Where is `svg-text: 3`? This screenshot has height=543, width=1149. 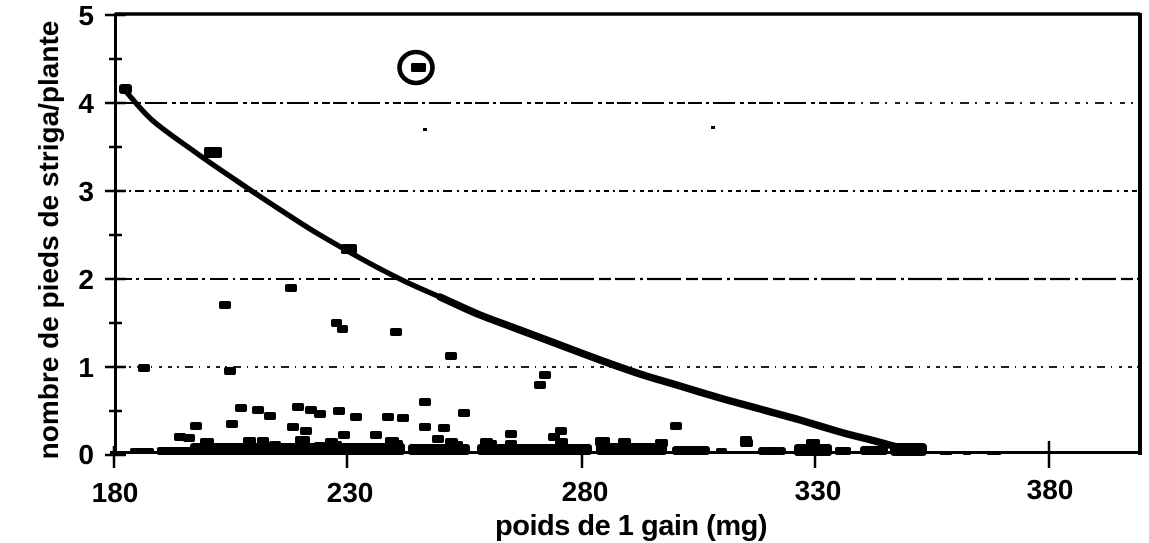 svg-text: 3 is located at coordinates (86, 191).